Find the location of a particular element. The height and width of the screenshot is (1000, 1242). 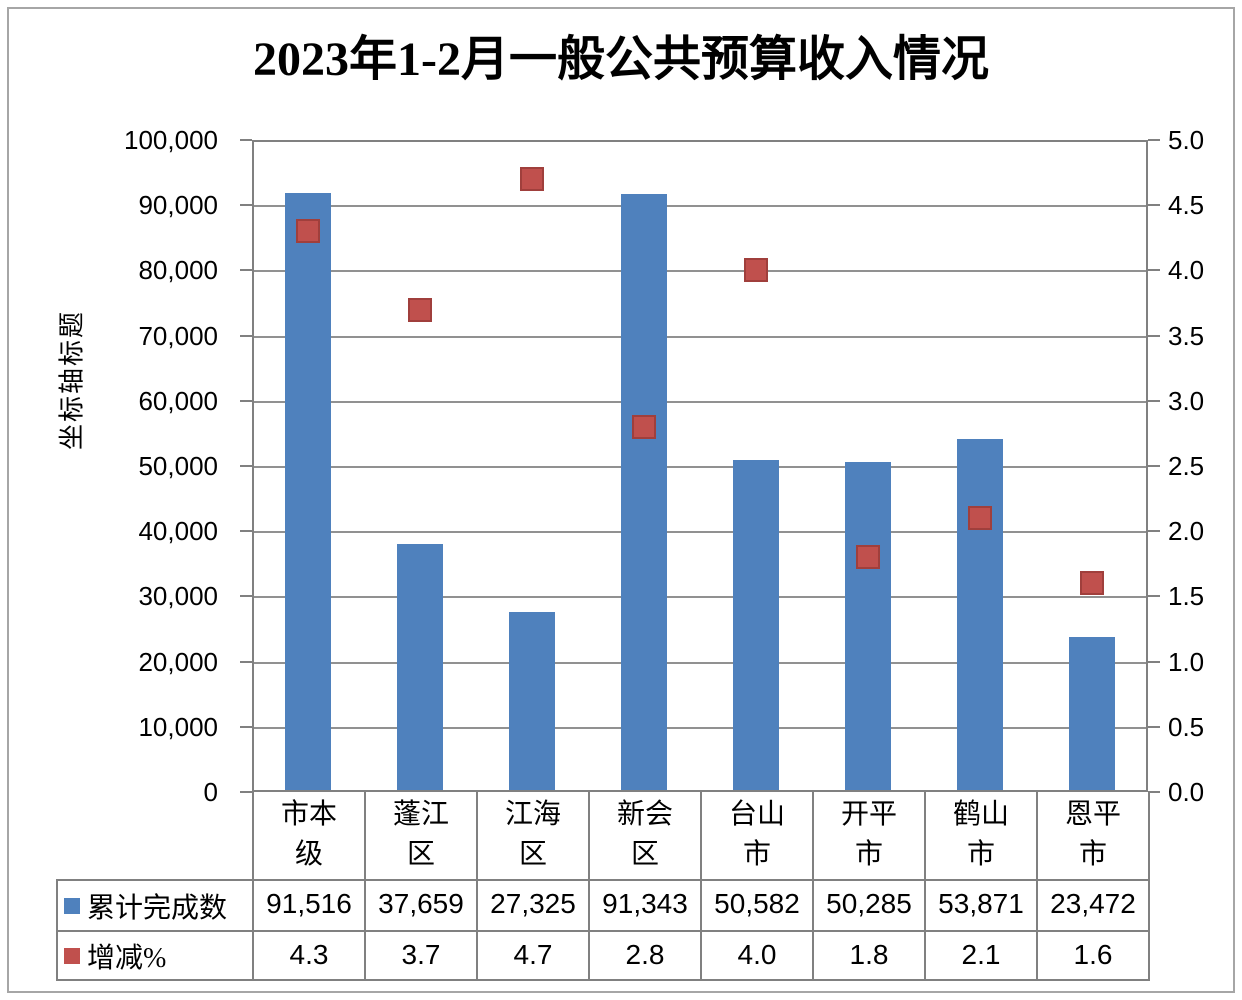

left-axis-tick-label: 70,000 is located at coordinates (178, 335).